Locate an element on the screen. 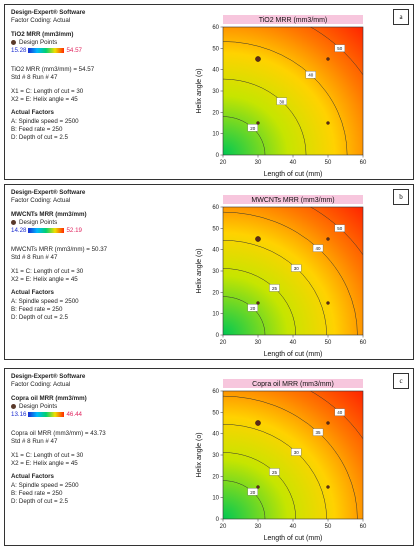 This screenshot has width=420, height=550. x-tick-label: 60 is located at coordinates (363, 163).